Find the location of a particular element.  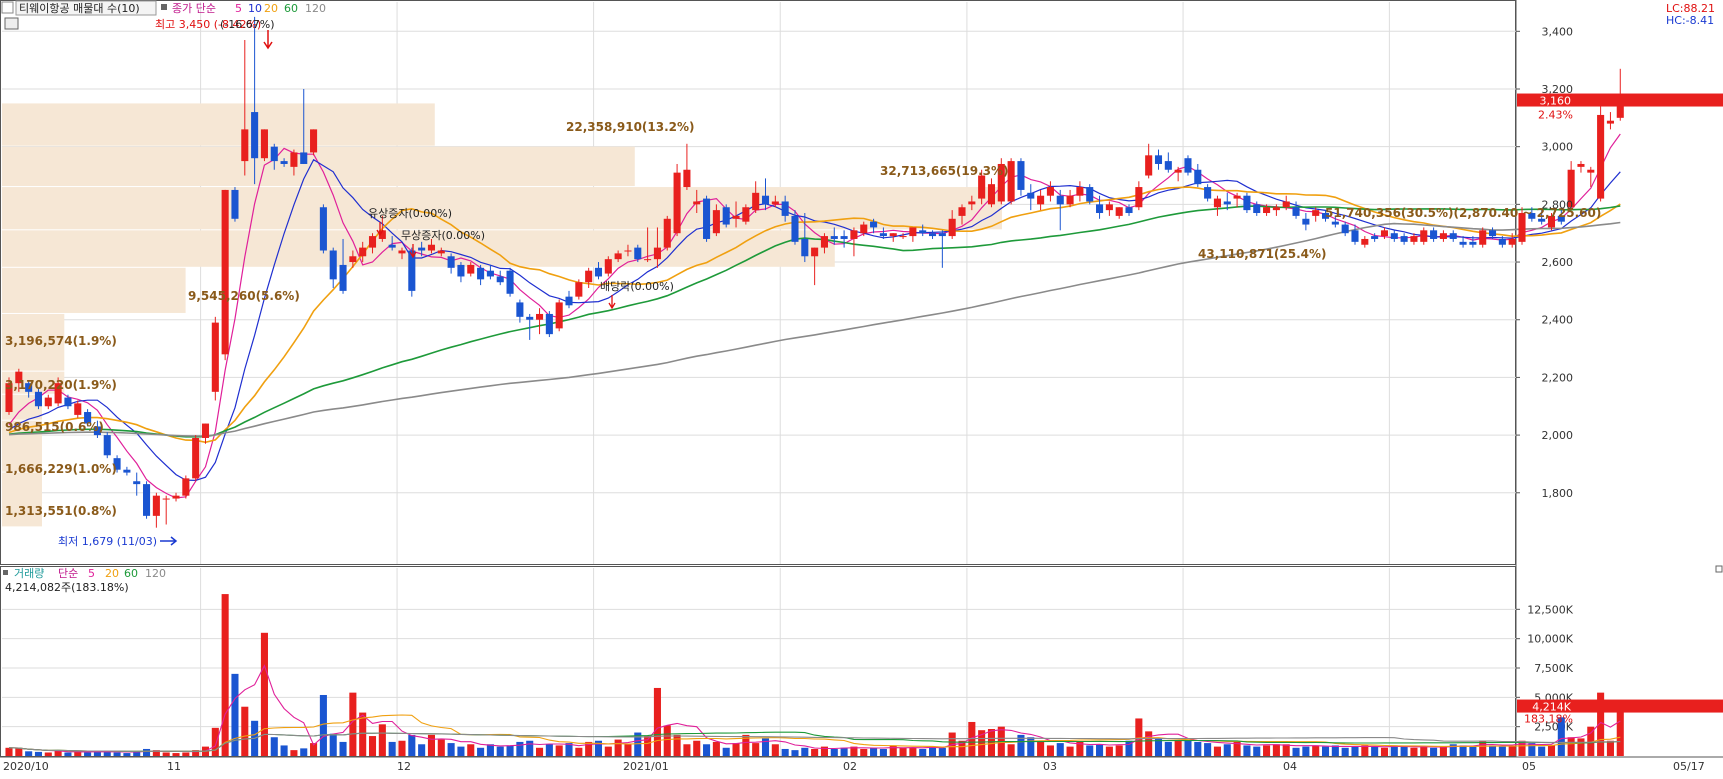

x-axis-label: 12 is located at coordinates (404, 766).